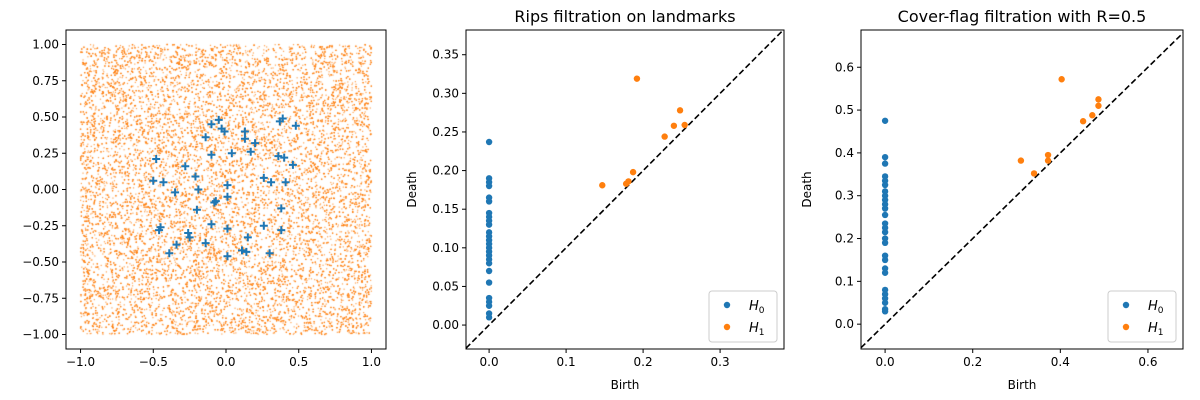 Image resolution: width=1200 pixels, height=400 pixels. Describe the element at coordinates (1147, 362) in the screenshot. I see `x-tick-label: 0.6` at that location.